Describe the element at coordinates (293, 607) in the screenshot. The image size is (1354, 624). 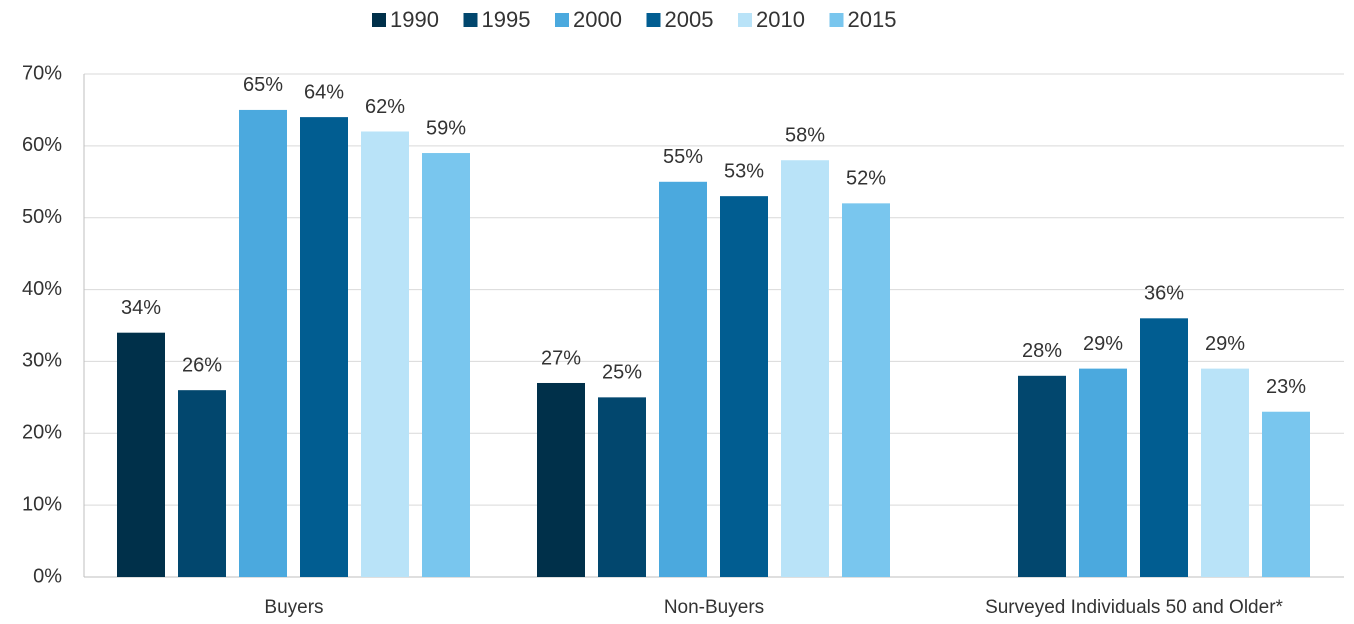
I see `x-tick-label: Buyers` at that location.